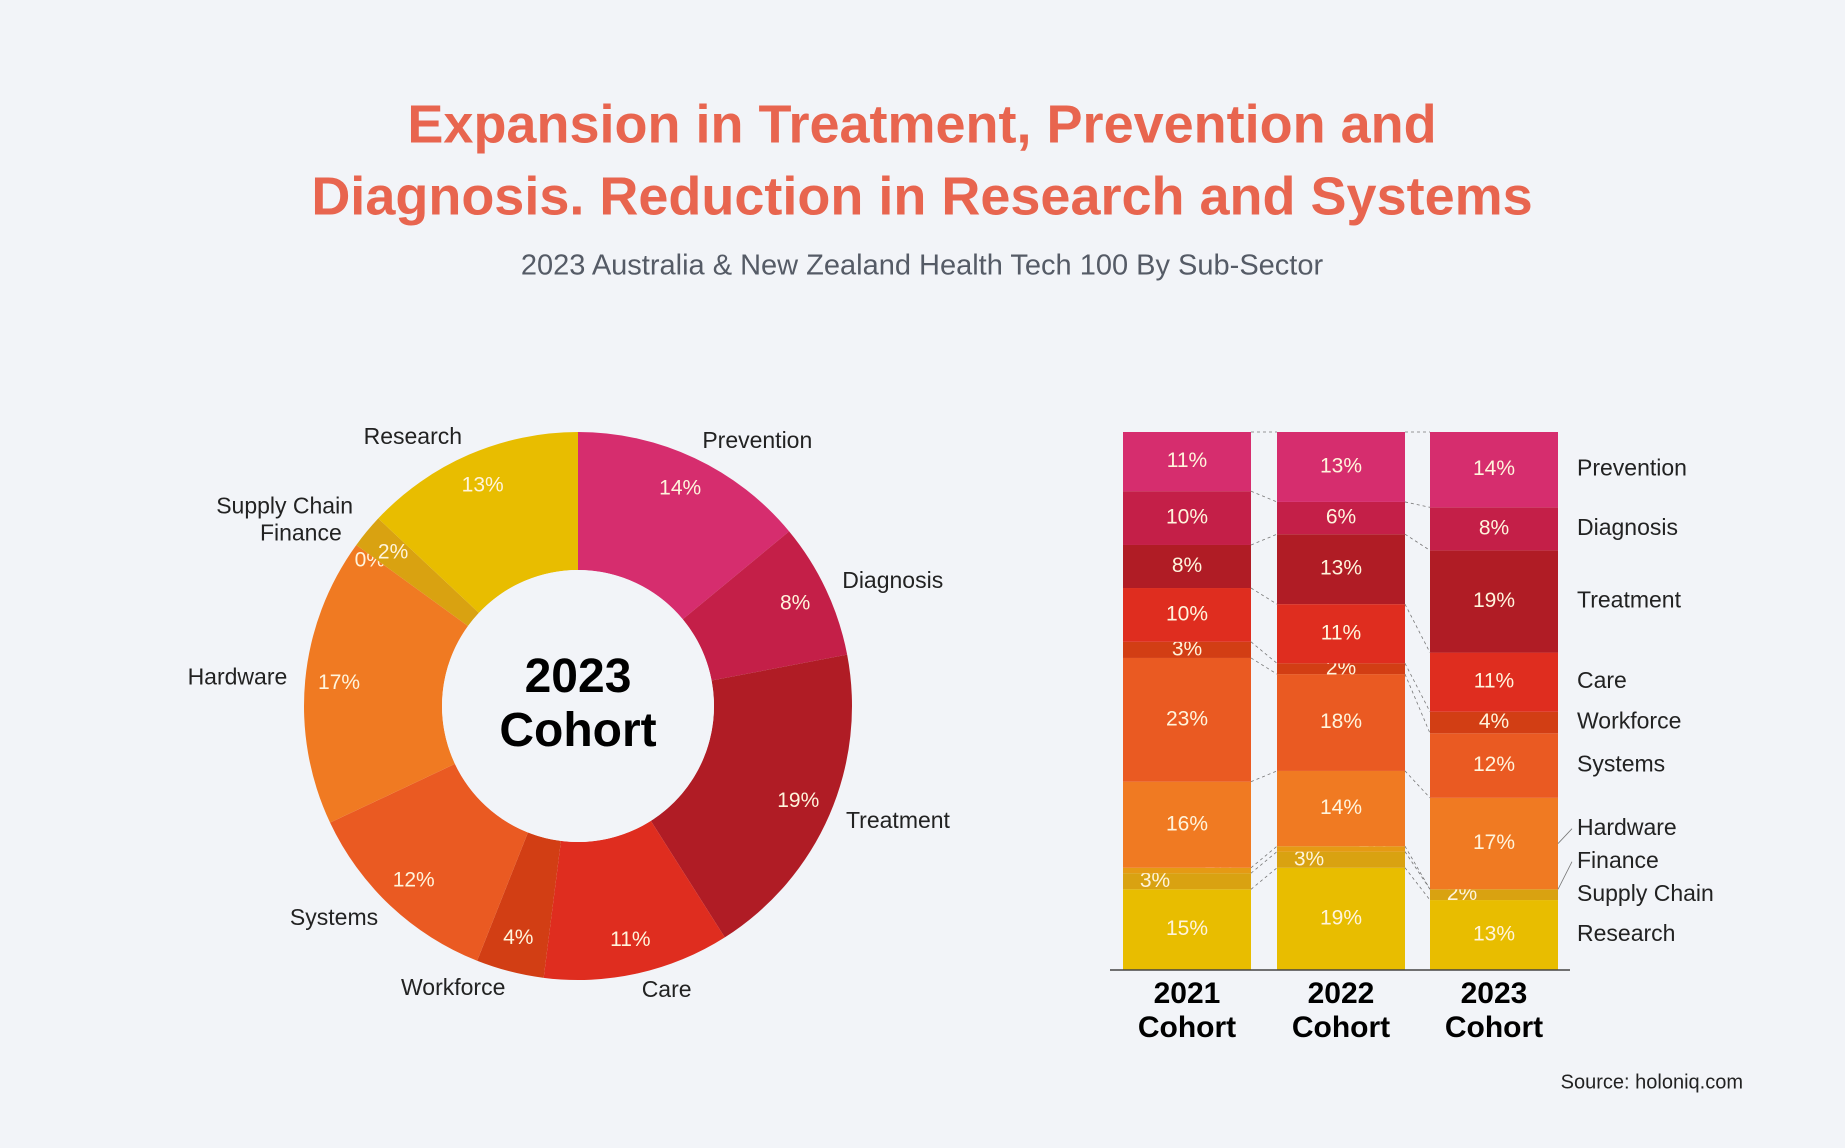 Image resolution: width=1845 pixels, height=1148 pixels. Describe the element at coordinates (1187, 823) in the screenshot. I see `value-label: 16%` at that location.